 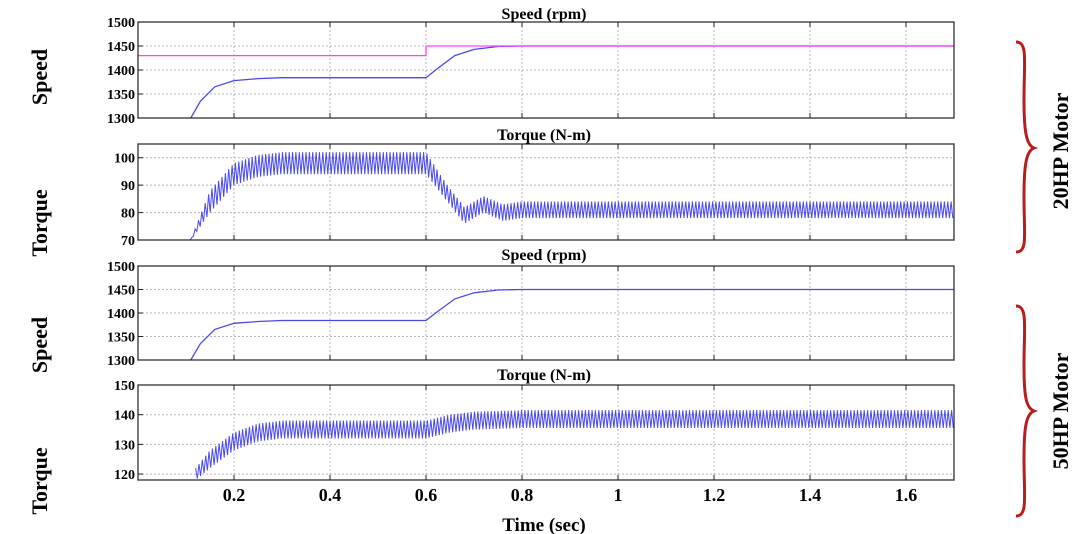 I want to click on x-tick-label: 0.4, so click(x=330, y=495).